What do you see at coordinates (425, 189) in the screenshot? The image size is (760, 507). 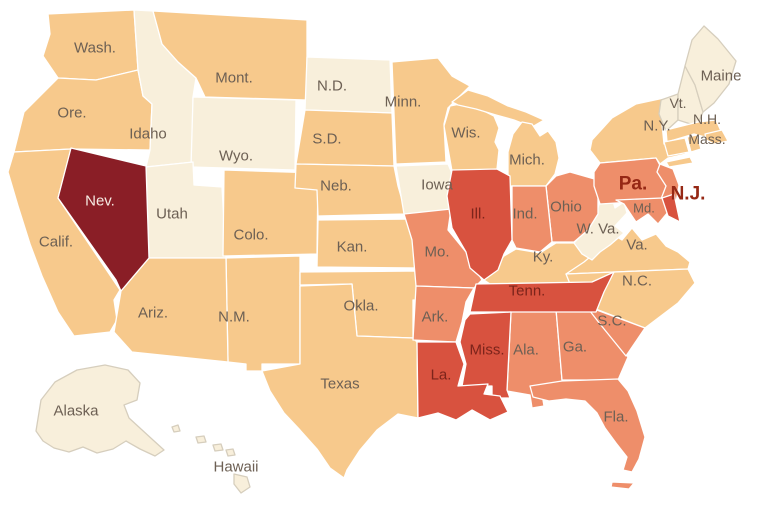 I see `state-IA` at bounding box center [425, 189].